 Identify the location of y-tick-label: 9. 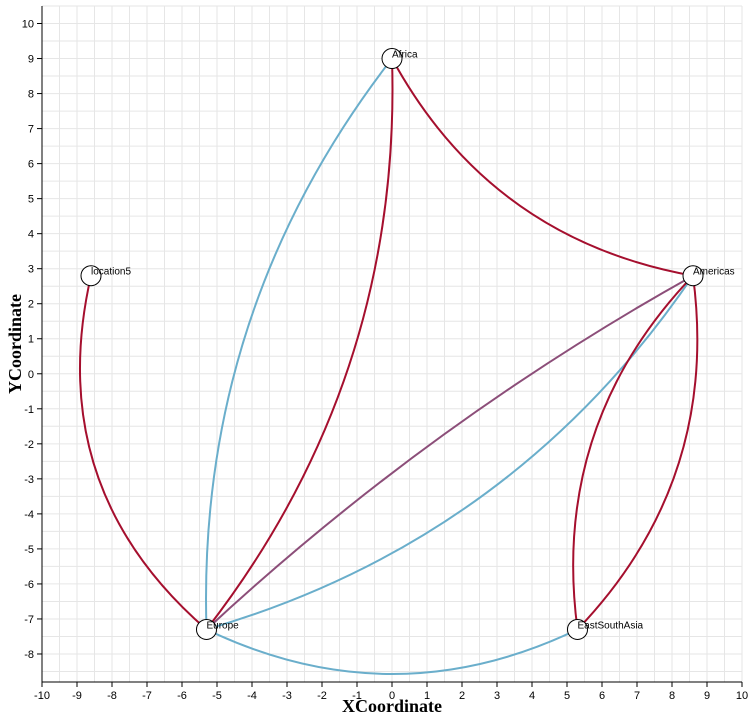
(31, 60).